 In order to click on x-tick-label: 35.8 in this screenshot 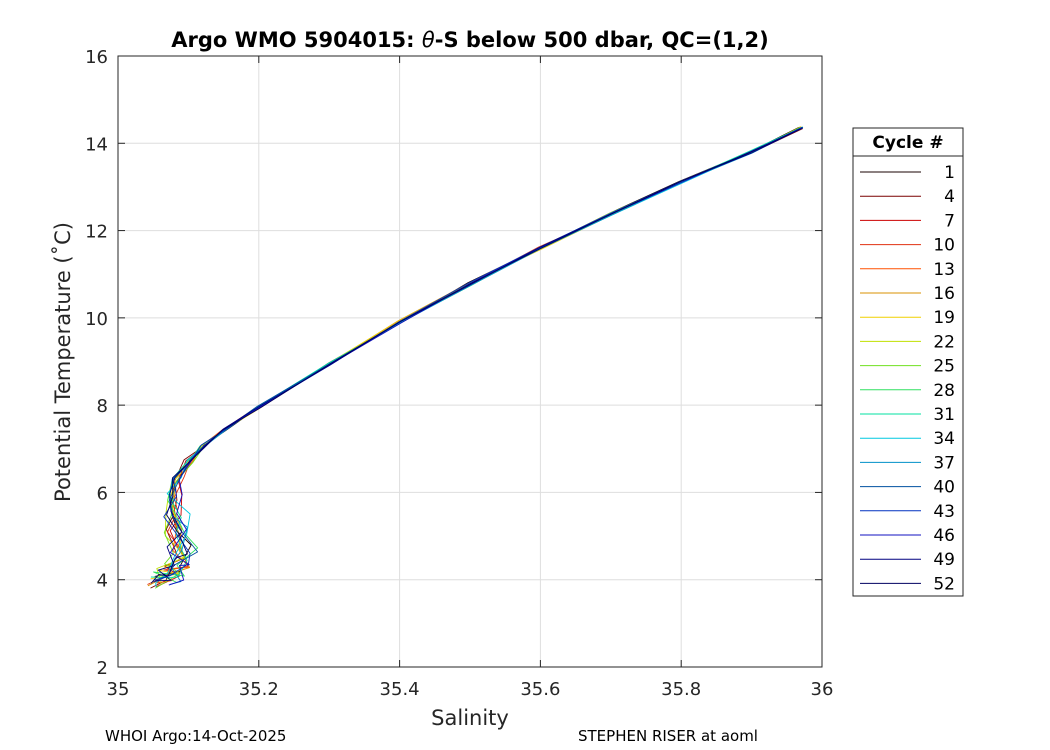, I will do `click(681, 689)`.